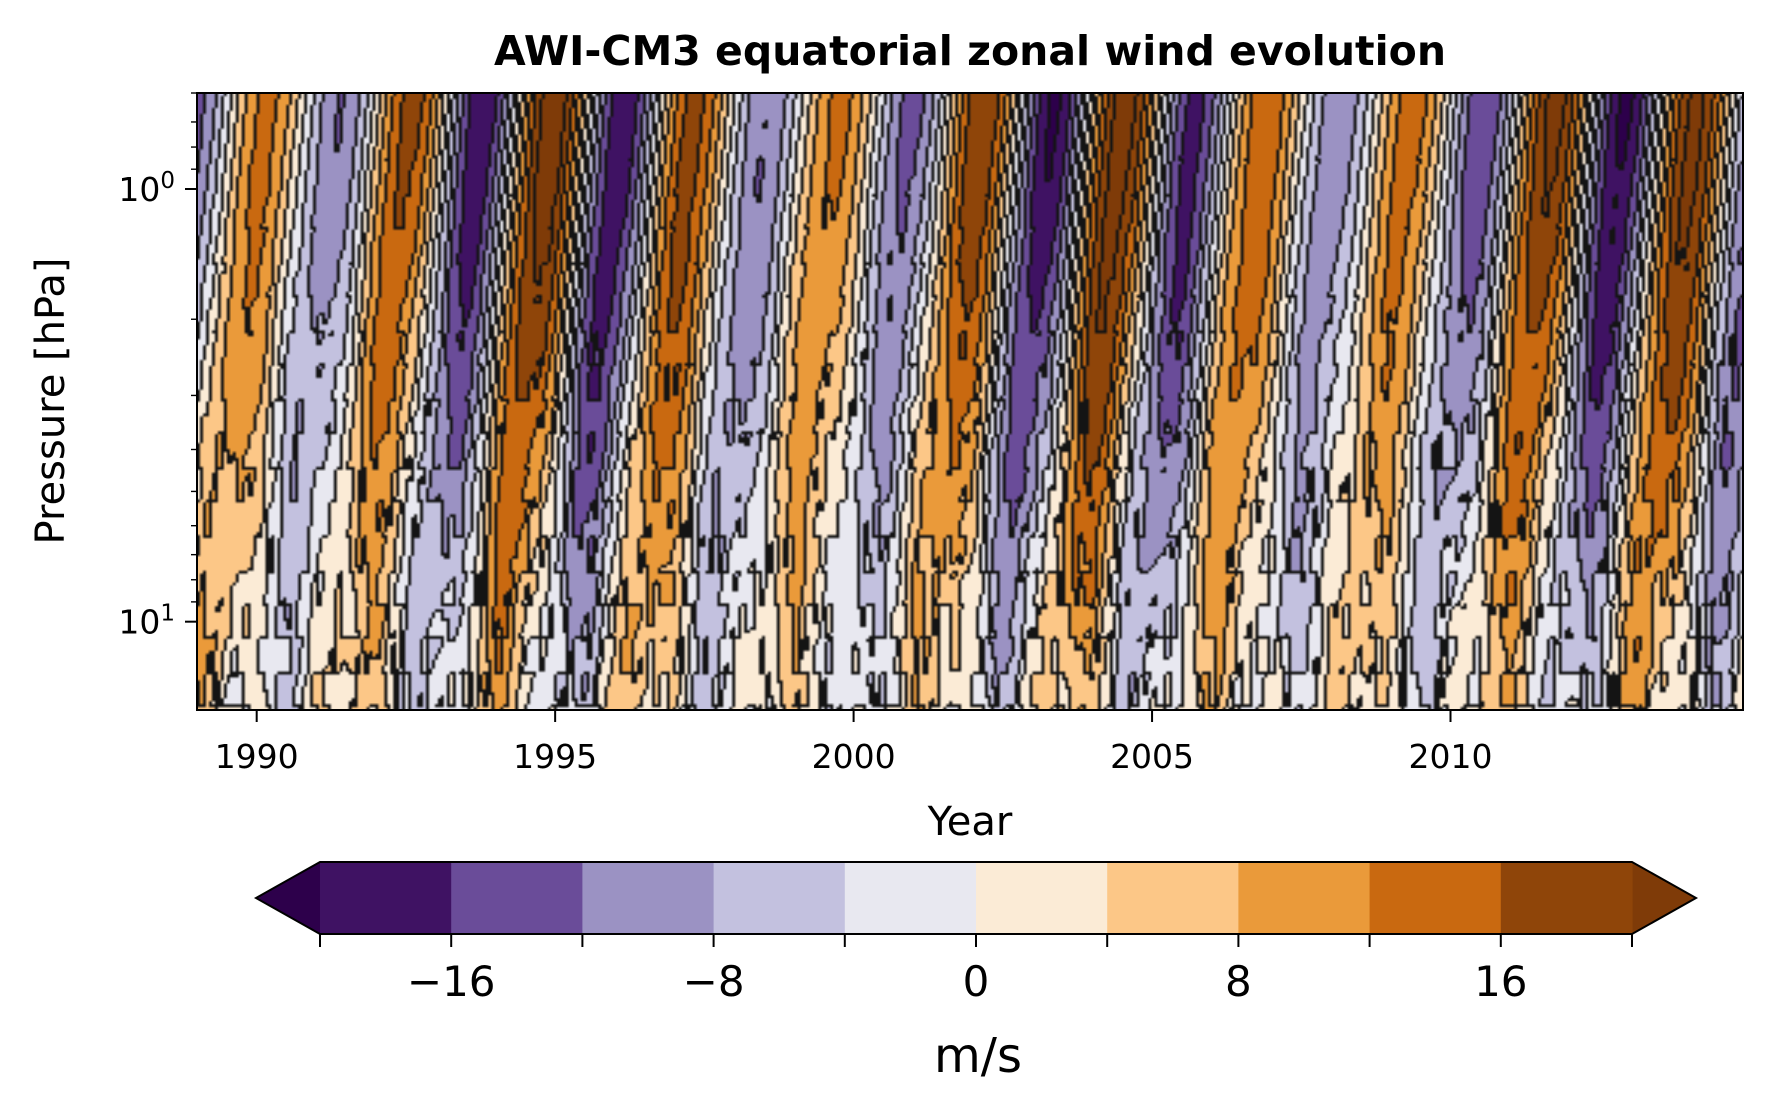 This screenshot has height=1112, width=1769. Describe the element at coordinates (288, 898) in the screenshot. I see `colorbar-under-arrow` at that location.